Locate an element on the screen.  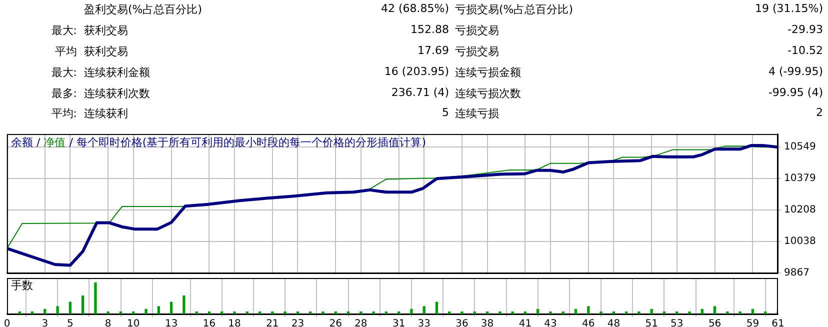
x-tick-label: 41 is located at coordinates (525, 322).